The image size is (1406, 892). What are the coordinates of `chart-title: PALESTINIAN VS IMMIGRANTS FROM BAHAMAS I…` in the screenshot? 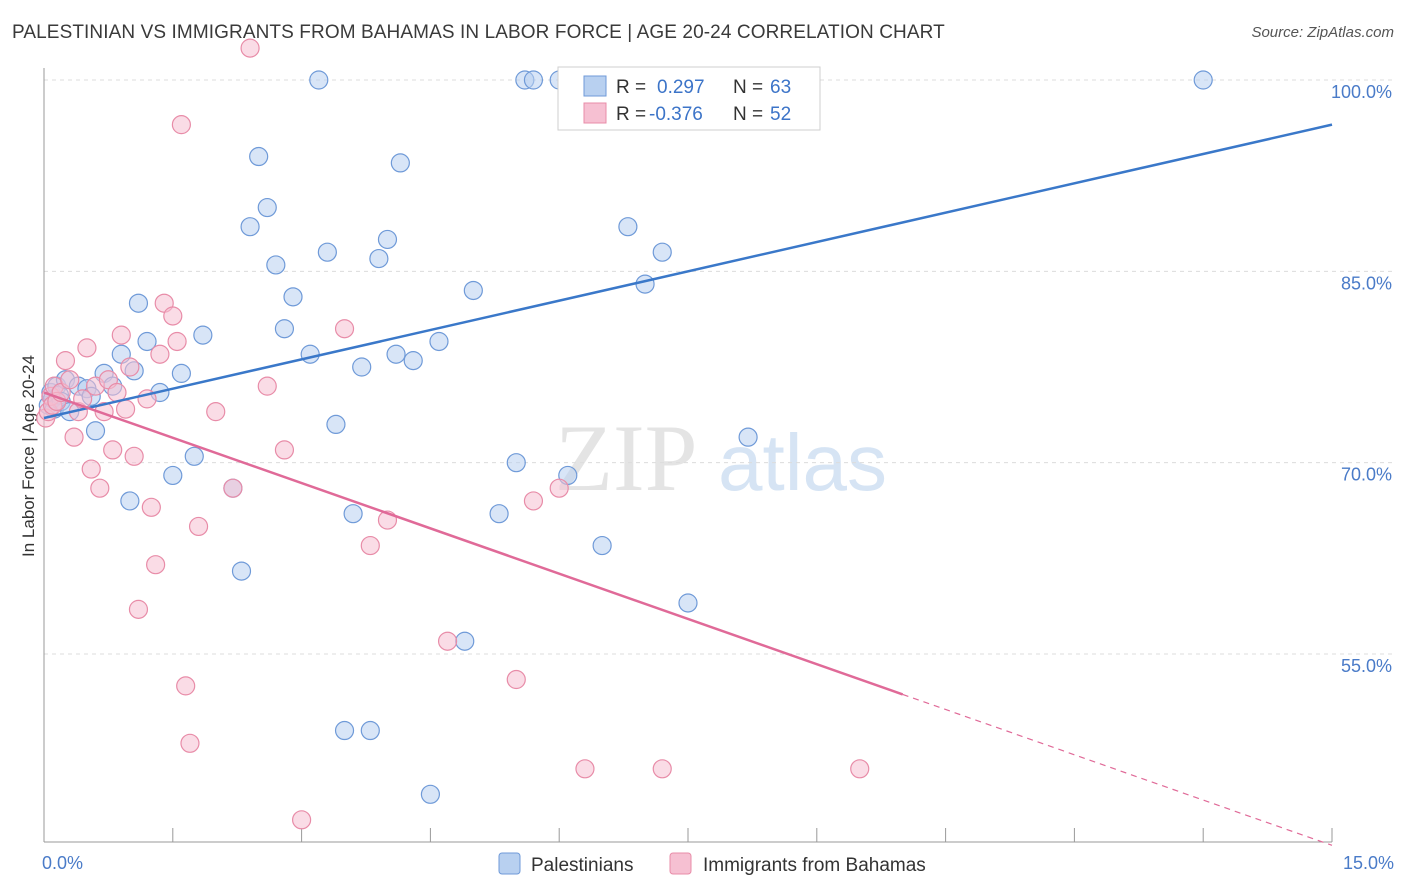 It's located at (478, 32).